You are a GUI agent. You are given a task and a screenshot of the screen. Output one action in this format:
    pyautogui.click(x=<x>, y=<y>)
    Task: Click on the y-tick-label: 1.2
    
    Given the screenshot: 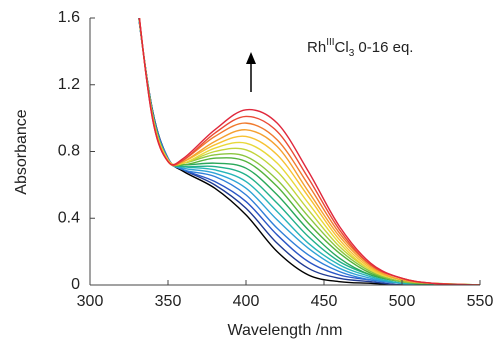 What is the action you would take?
    pyautogui.click(x=69, y=84)
    